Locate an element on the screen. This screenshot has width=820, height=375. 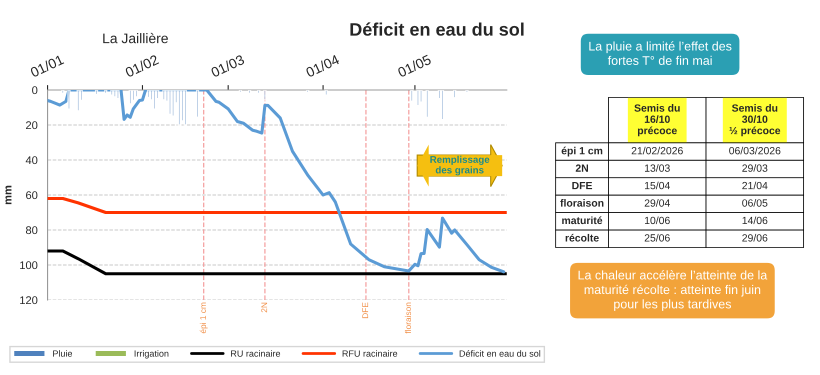
legend-label: Pluie is located at coordinates (62, 353).